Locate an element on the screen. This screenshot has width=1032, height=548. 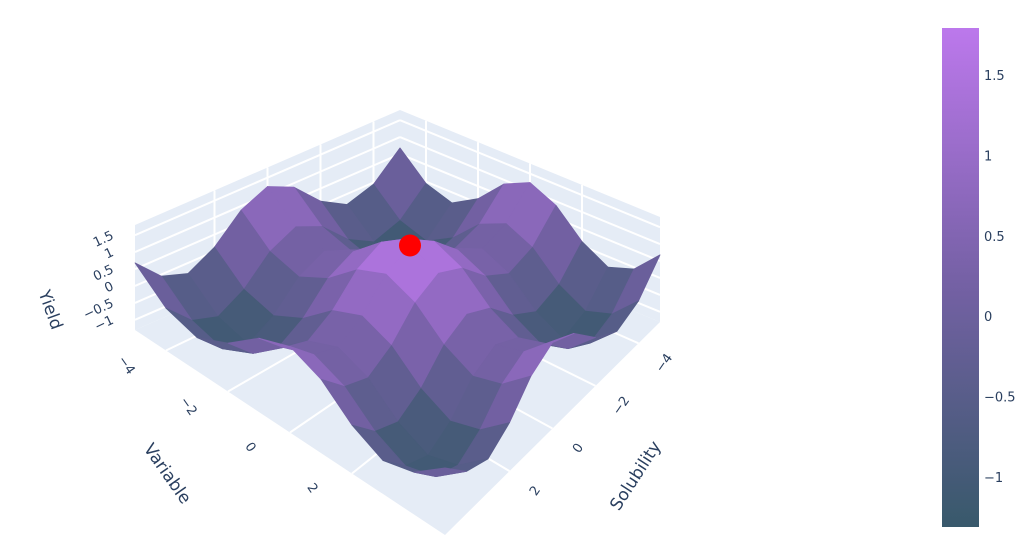
surface-cell is located at coordinates (440, 472).